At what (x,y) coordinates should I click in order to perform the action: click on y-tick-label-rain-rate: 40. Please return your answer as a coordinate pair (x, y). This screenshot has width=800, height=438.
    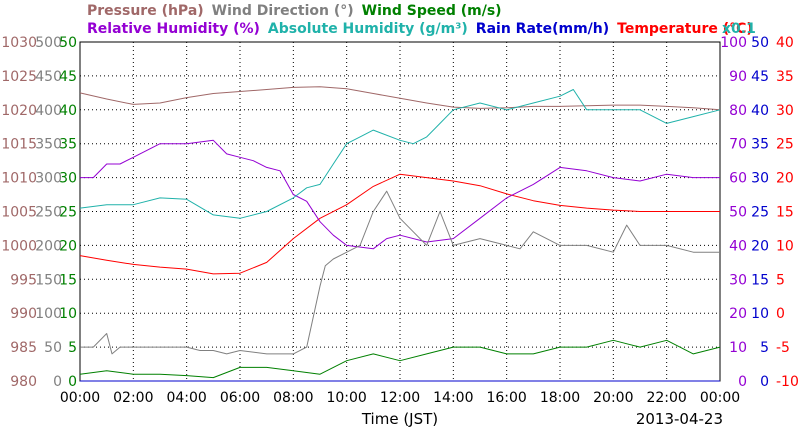
    Looking at the image, I should click on (760, 111).